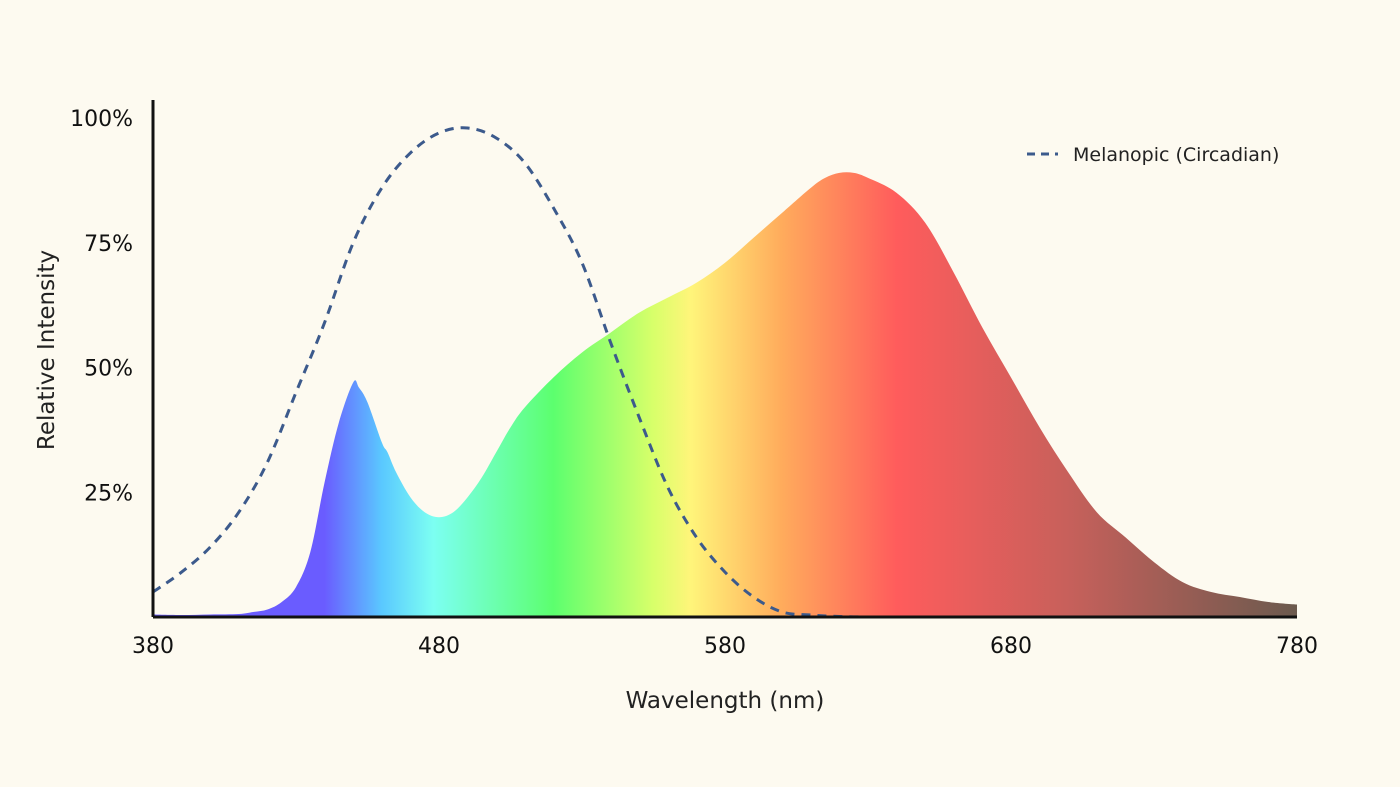 The height and width of the screenshot is (787, 1400). I want to click on y-tick-label: 75%, so click(108, 244).